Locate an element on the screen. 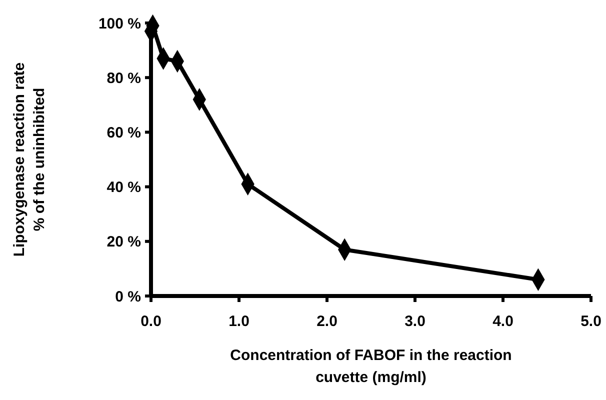  x-tick-label: 0.0 is located at coordinates (151, 321).